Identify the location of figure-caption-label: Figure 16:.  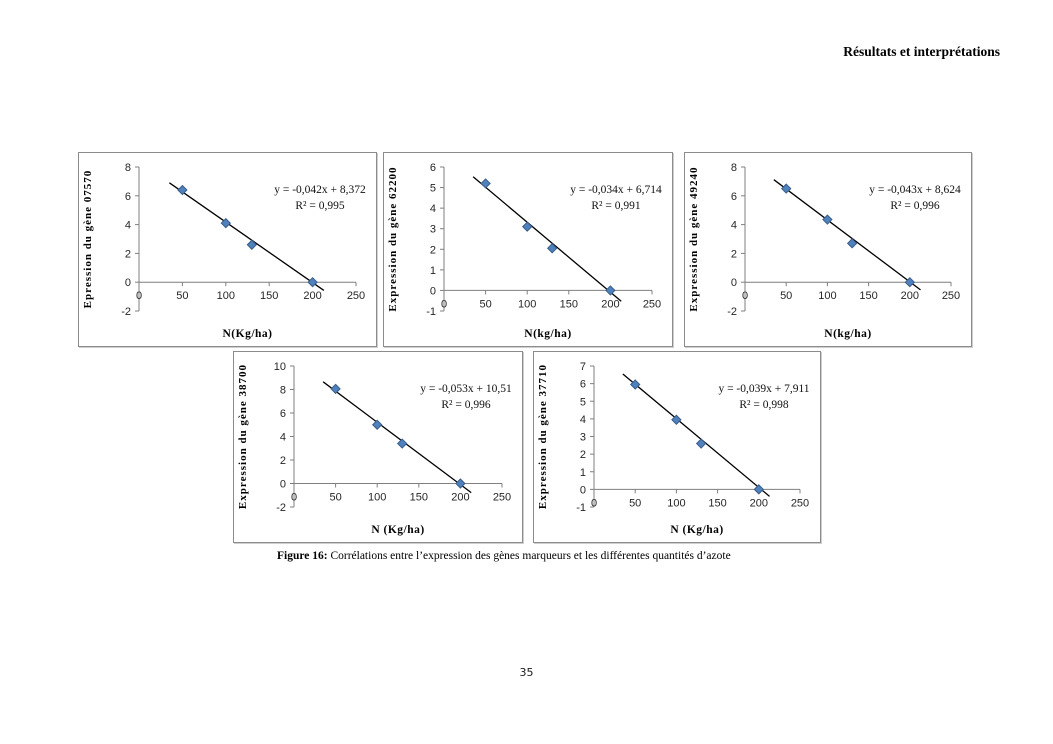
(302, 556).